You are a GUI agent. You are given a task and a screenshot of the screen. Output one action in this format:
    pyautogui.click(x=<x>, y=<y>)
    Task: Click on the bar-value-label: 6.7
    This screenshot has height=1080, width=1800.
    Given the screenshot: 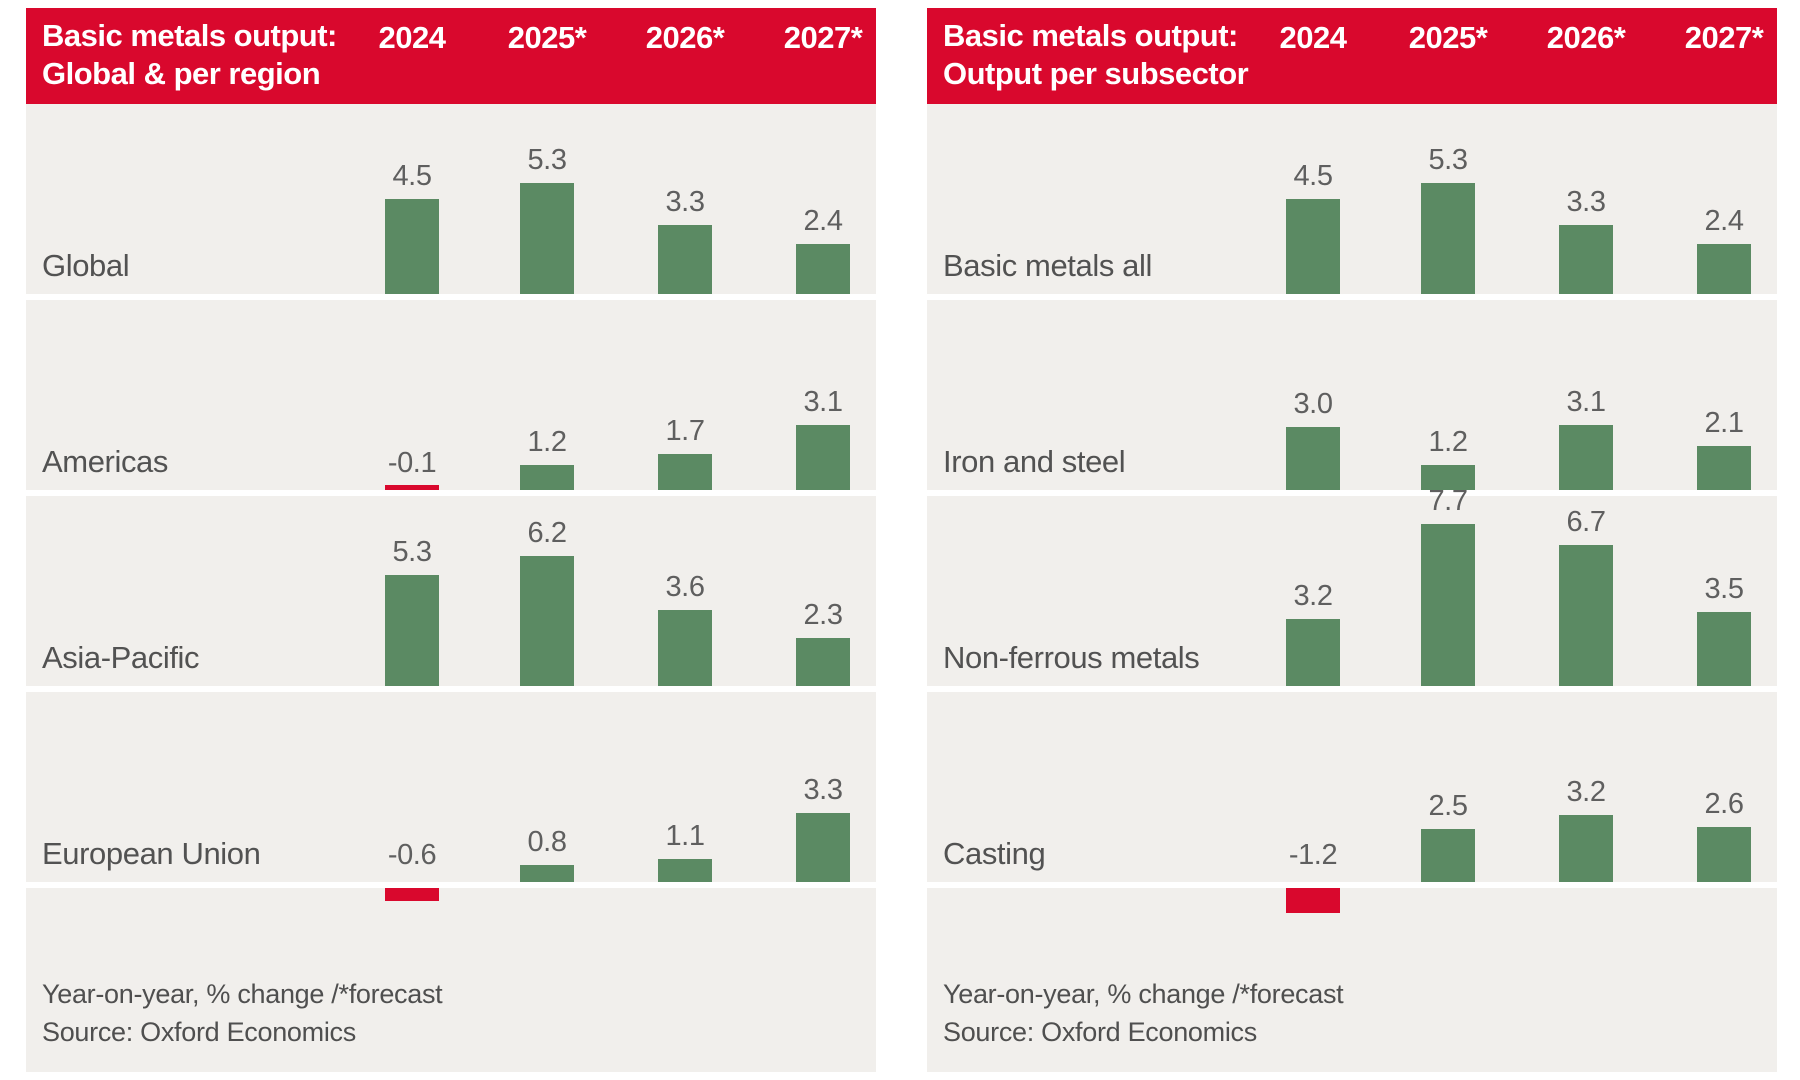 What is the action you would take?
    pyautogui.click(x=1586, y=522)
    